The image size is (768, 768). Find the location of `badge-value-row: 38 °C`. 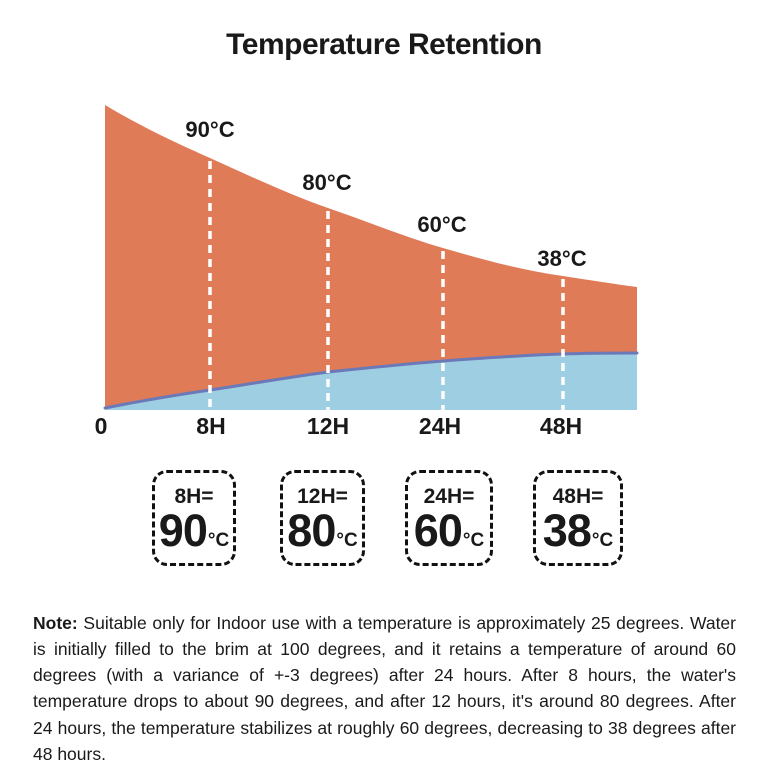

badge-value-row: 38 °C is located at coordinates (578, 531).